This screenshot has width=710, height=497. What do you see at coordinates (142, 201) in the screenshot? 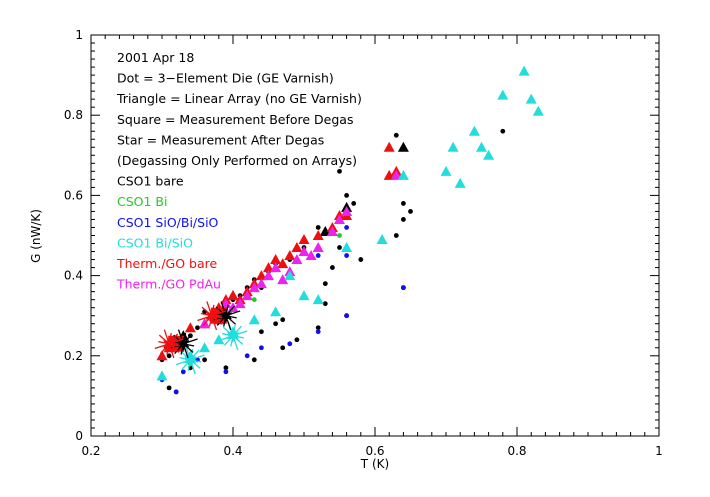
I see `legend-entry: CSO1 Bi` at bounding box center [142, 201].